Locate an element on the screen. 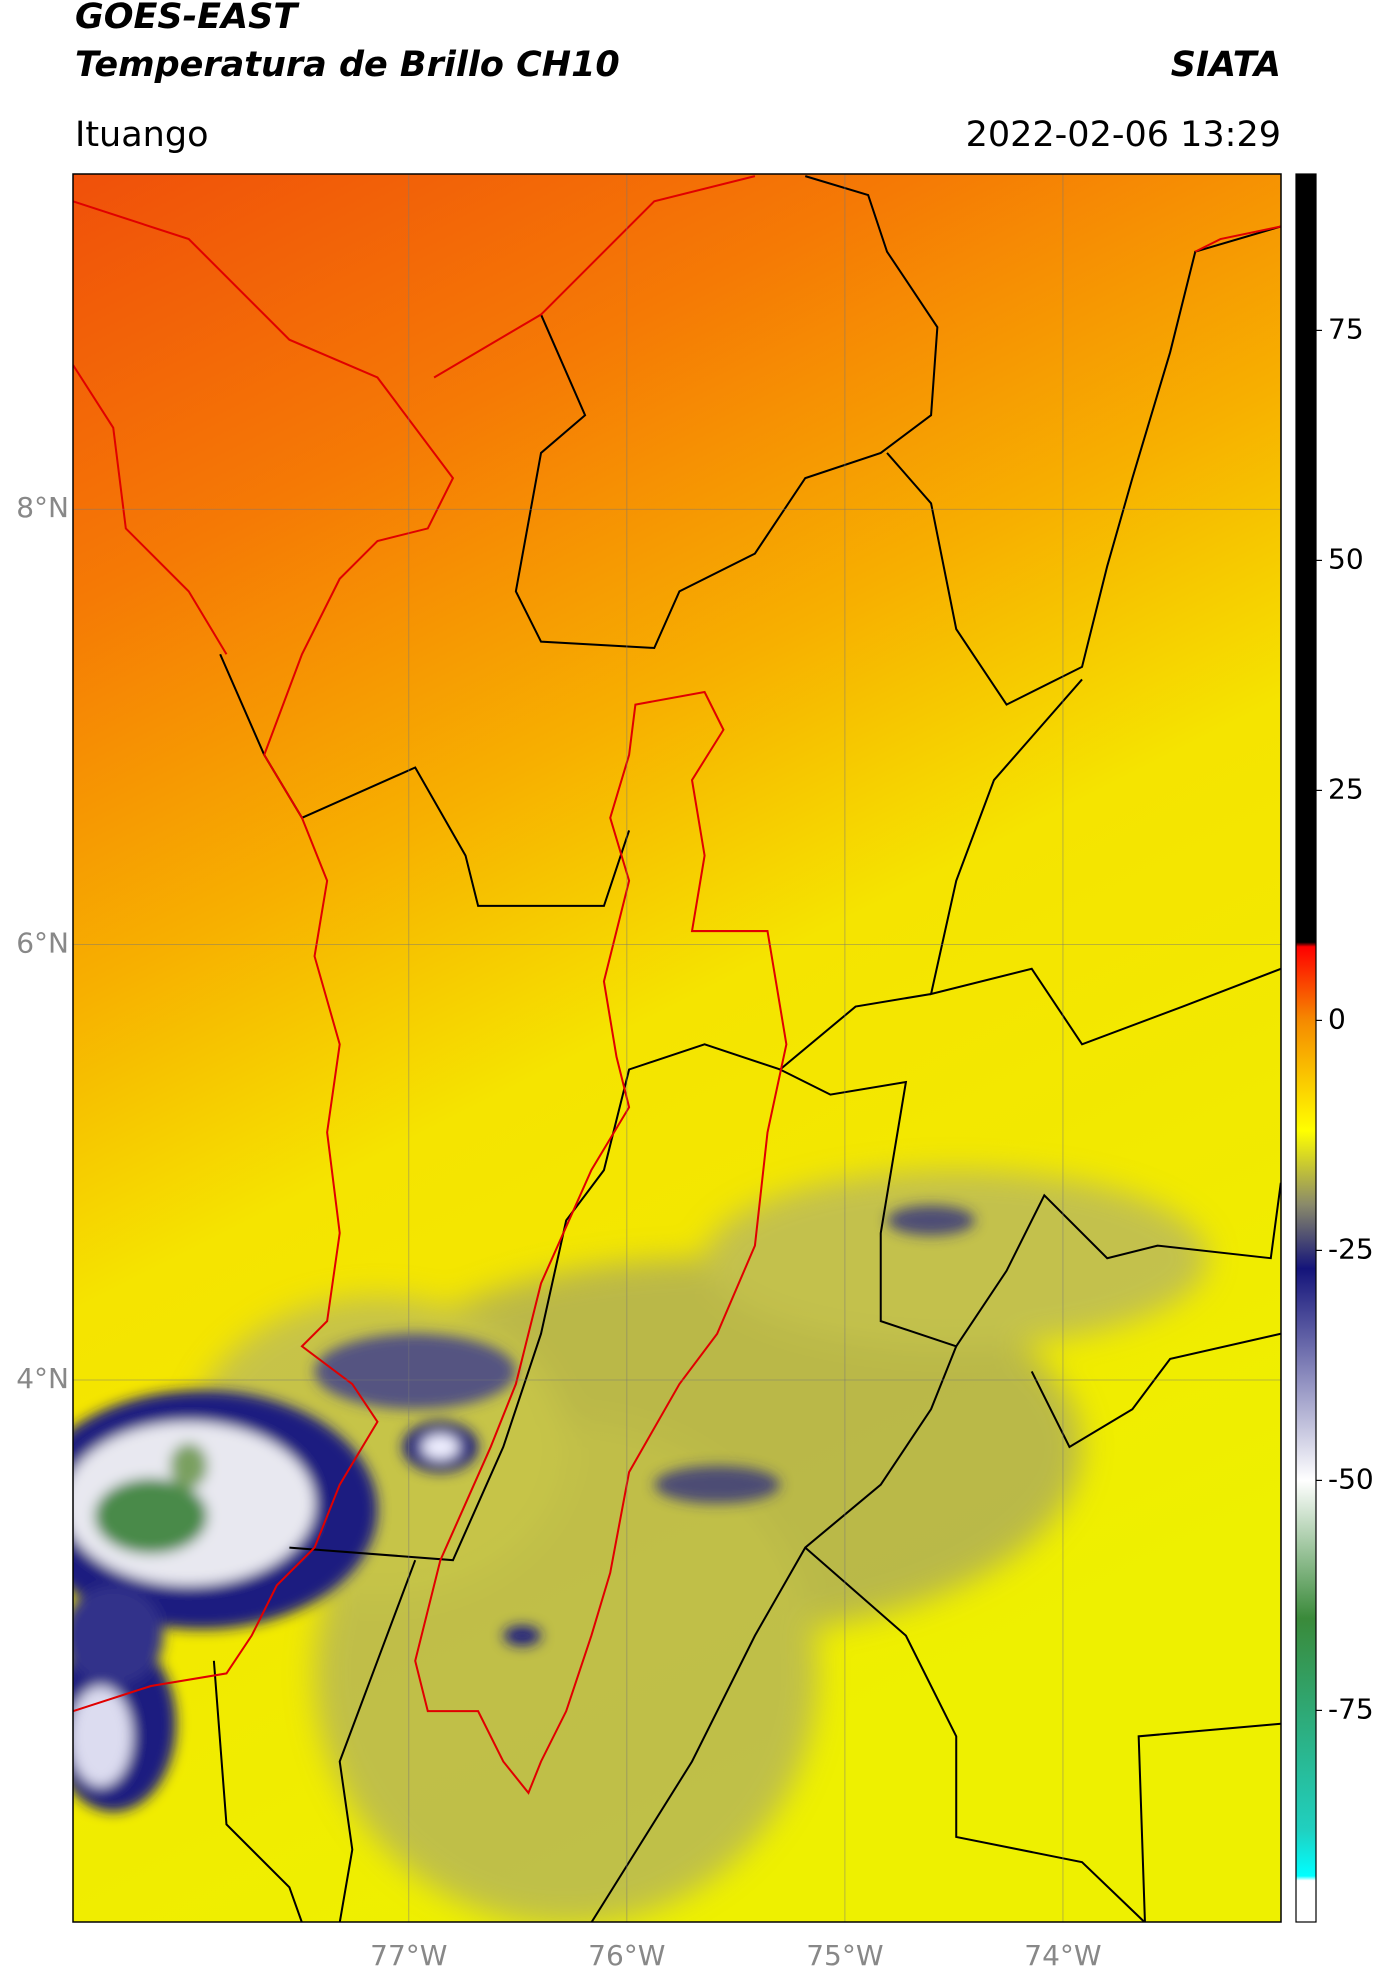 This screenshot has width=1384, height=1985. subtitle: Temperatura de Brillo CH10 is located at coordinates (347, 65).